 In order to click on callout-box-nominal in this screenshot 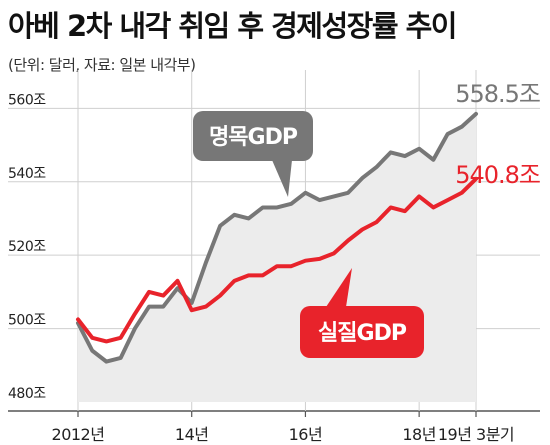, I will do `click(253, 136)`.